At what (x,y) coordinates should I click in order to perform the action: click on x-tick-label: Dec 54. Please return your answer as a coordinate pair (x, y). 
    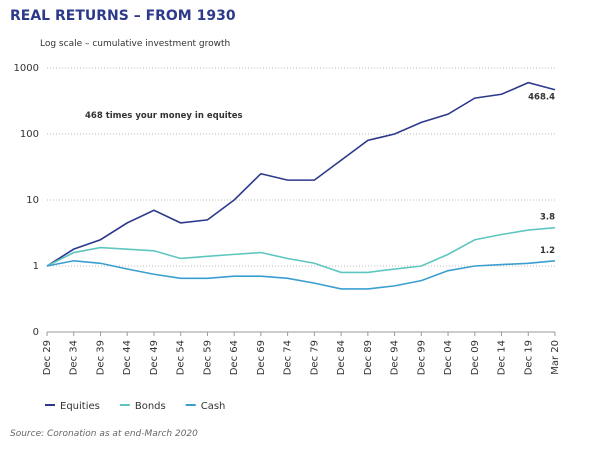
    Looking at the image, I should click on (181, 357).